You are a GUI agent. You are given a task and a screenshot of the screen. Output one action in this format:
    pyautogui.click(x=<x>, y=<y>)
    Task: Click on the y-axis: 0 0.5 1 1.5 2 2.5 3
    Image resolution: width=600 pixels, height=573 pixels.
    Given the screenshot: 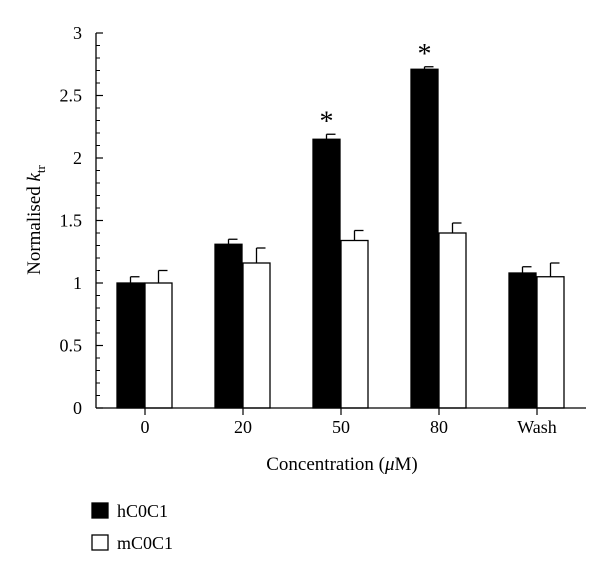 What is the action you would take?
    pyautogui.click(x=81, y=220)
    